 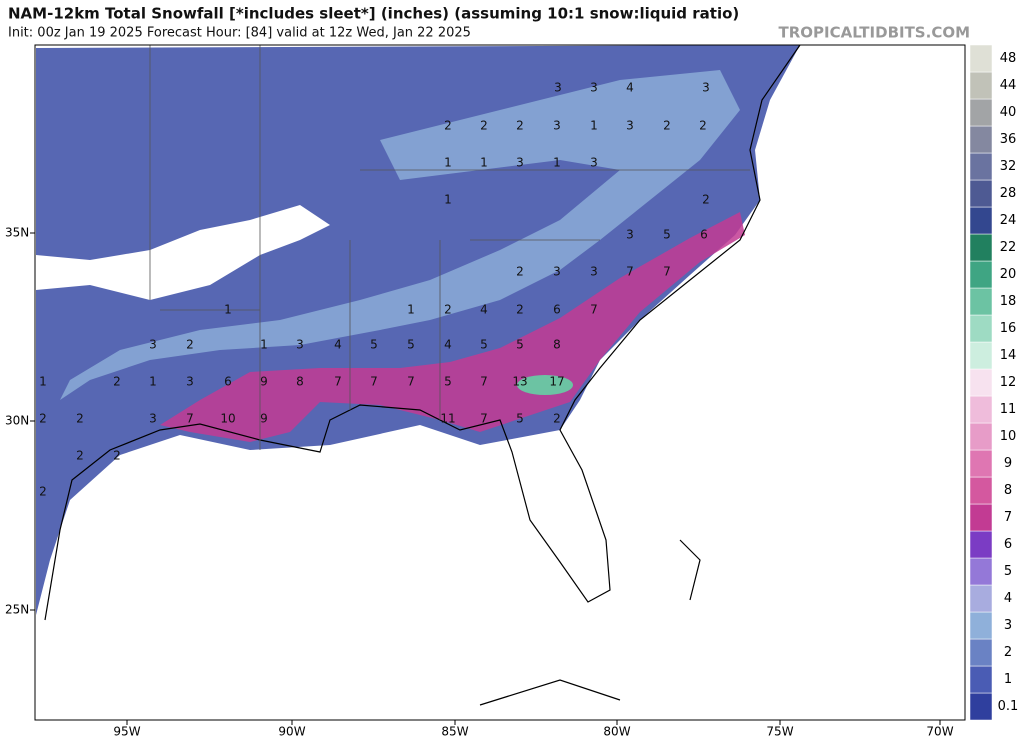 What do you see at coordinates (1008, 328) in the screenshot?
I see `colorbar-label: 16` at bounding box center [1008, 328].